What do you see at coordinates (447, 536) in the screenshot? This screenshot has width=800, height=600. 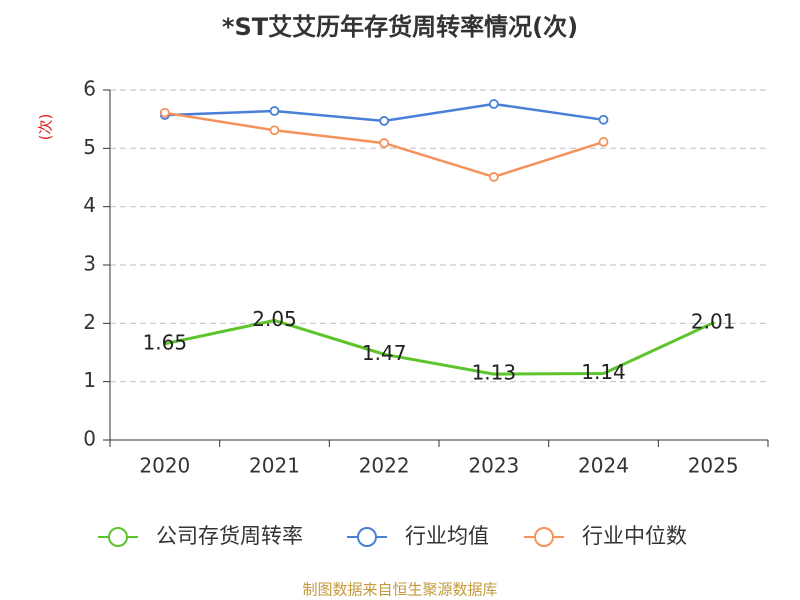 I see `legend-label-industry-mean: 行业均值` at bounding box center [447, 536].